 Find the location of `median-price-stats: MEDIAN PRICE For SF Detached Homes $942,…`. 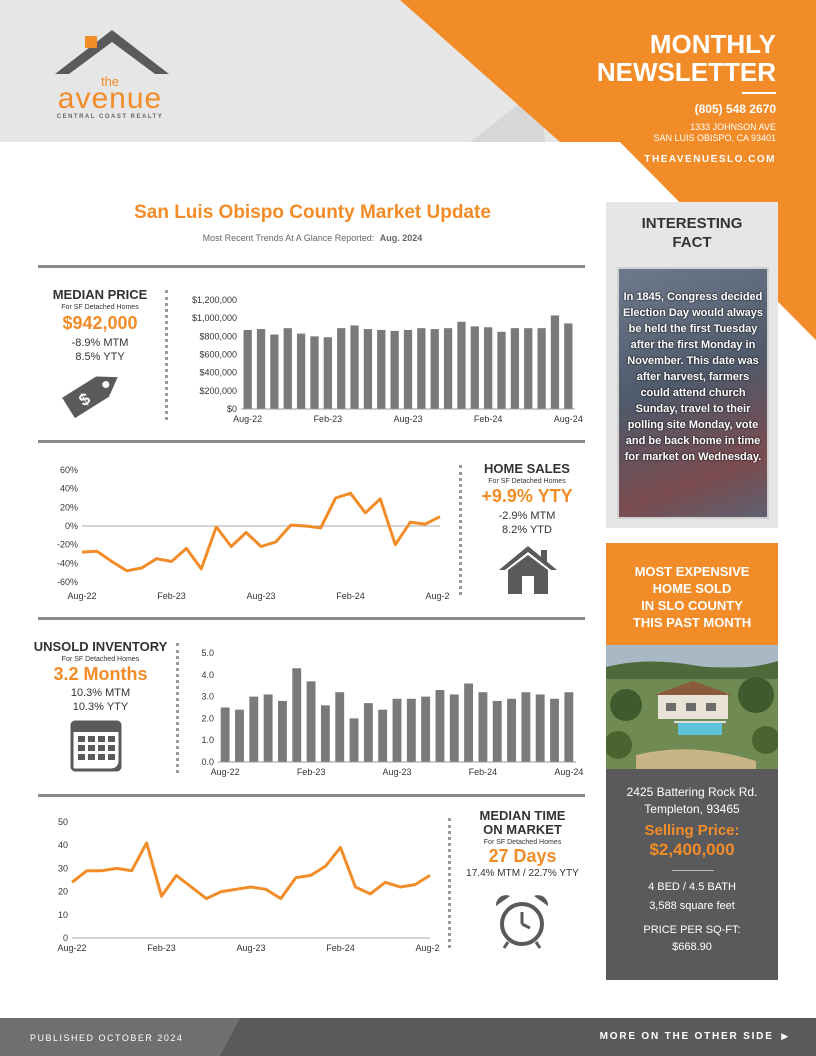

median-price-stats: MEDIAN PRICE For SF Detached Homes $942,… is located at coordinates (100, 325).